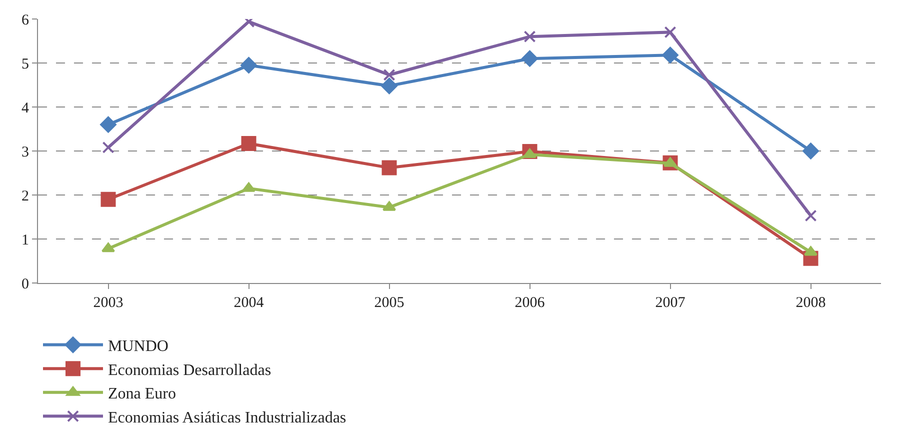 The height and width of the screenshot is (446, 903). Describe the element at coordinates (25, 240) in the screenshot. I see `y-tick-label: 1` at that location.